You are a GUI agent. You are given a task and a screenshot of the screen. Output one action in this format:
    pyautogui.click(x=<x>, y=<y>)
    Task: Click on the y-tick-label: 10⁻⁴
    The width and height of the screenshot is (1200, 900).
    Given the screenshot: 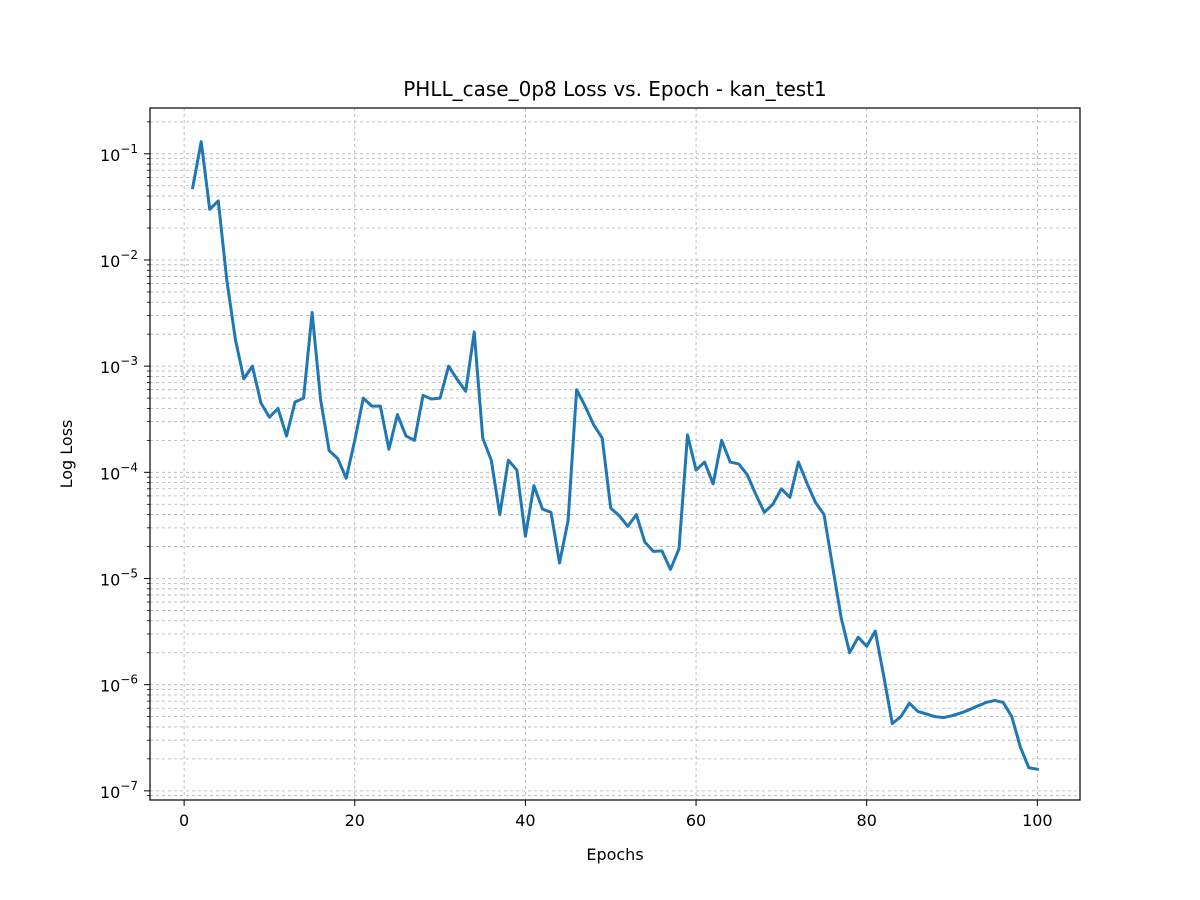 What is the action you would take?
    pyautogui.click(x=119, y=471)
    